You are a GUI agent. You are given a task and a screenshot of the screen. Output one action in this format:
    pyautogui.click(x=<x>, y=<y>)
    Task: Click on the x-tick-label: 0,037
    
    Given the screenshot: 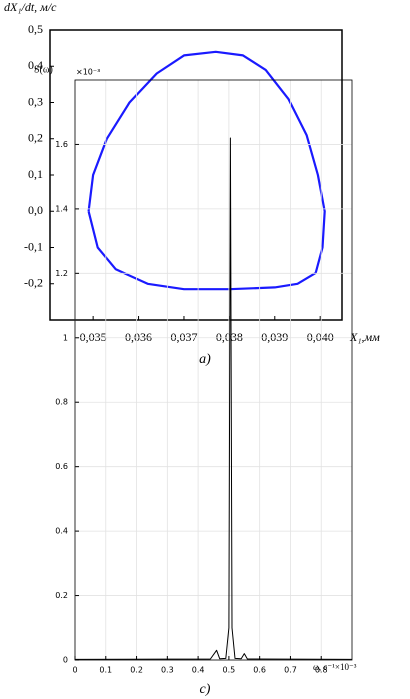 What is the action you would take?
    pyautogui.click(x=183, y=337)
    